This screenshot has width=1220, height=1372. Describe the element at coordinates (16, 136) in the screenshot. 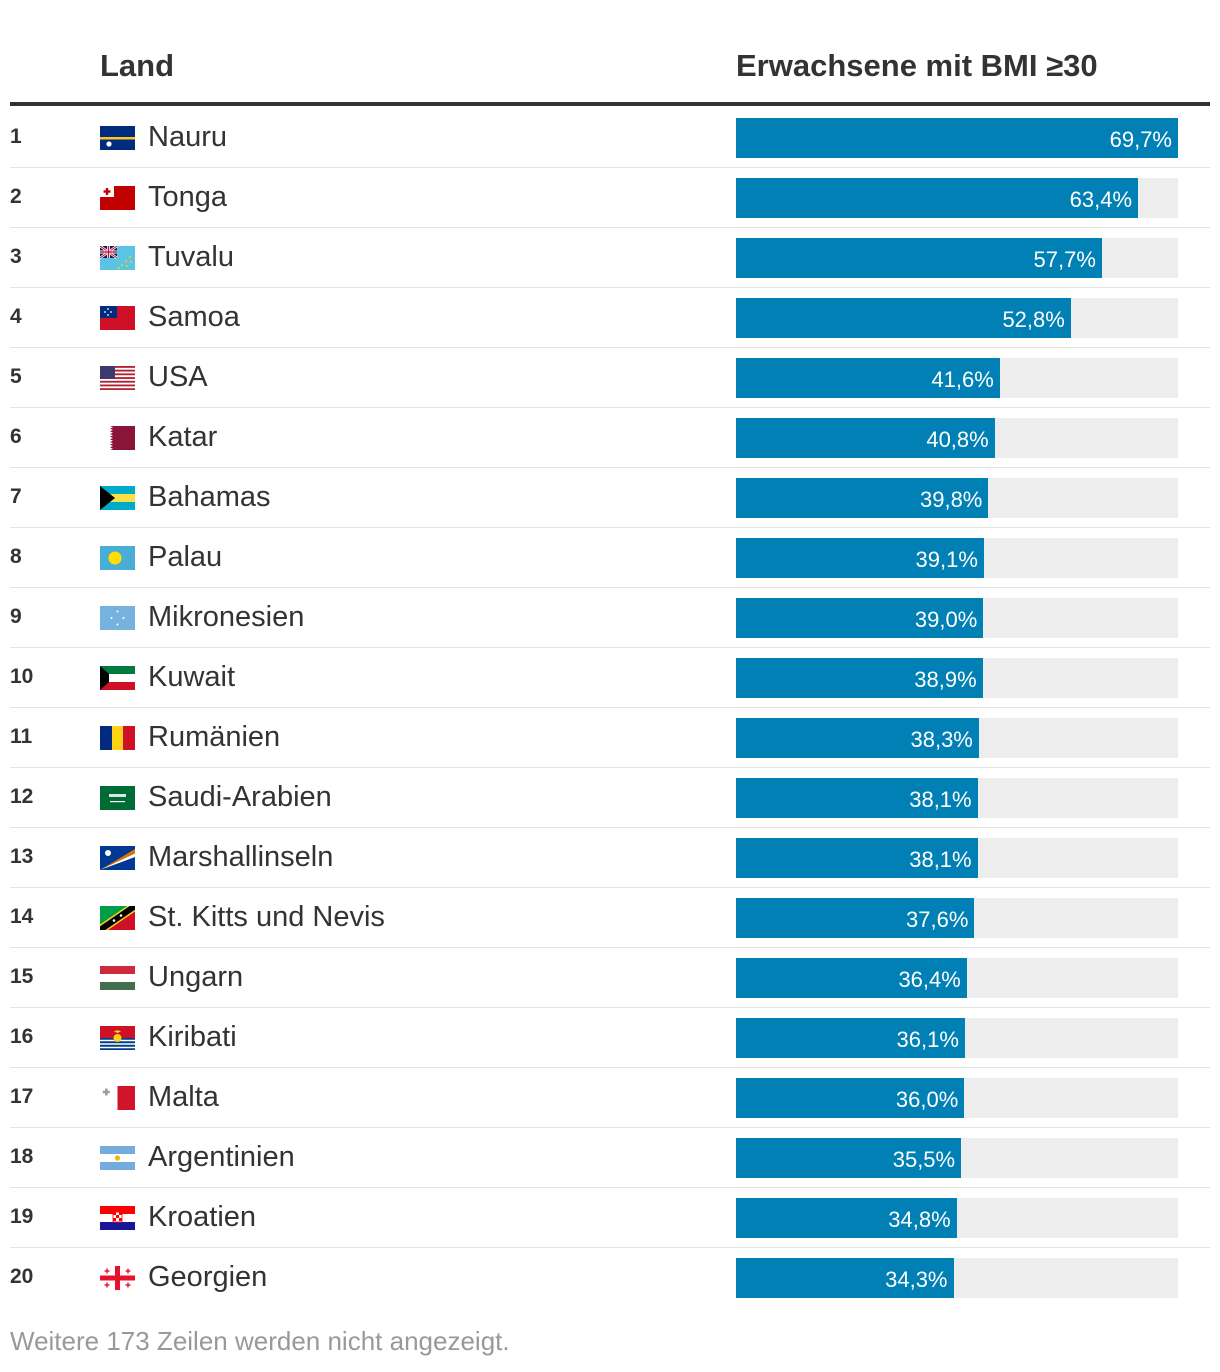

I see `rank-label: 1` at that location.